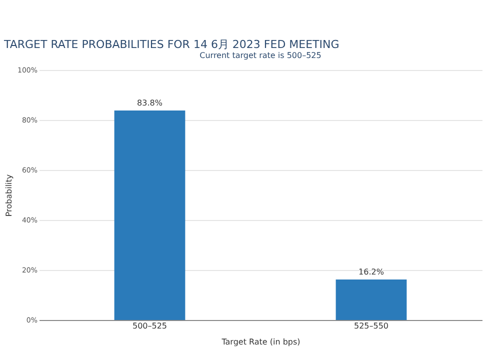 The height and width of the screenshot is (362, 500). I want to click on x-tick-label: 525–550, so click(371, 326).